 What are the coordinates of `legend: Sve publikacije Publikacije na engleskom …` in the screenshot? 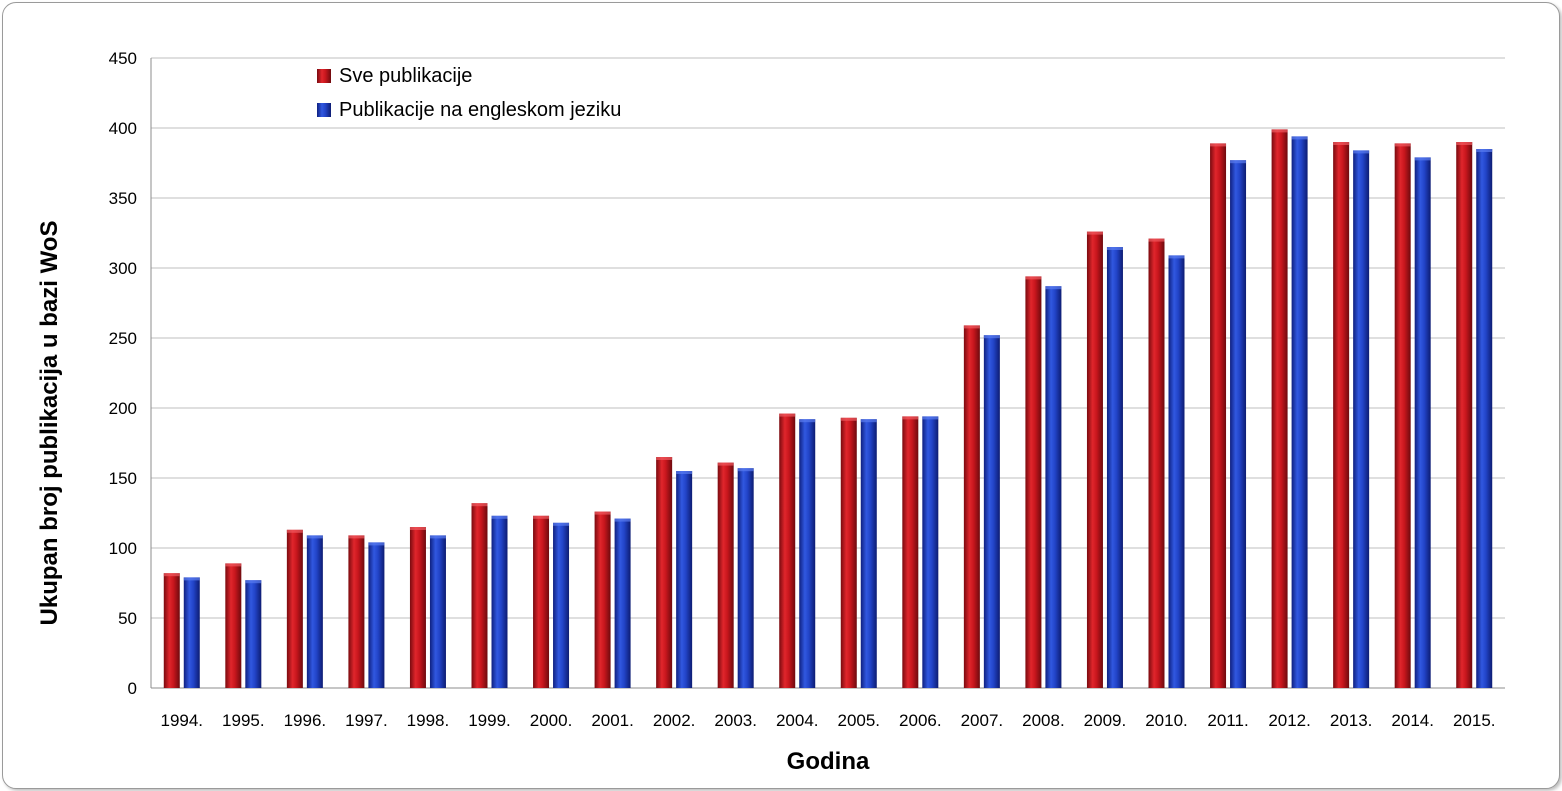 It's located at (469, 93).